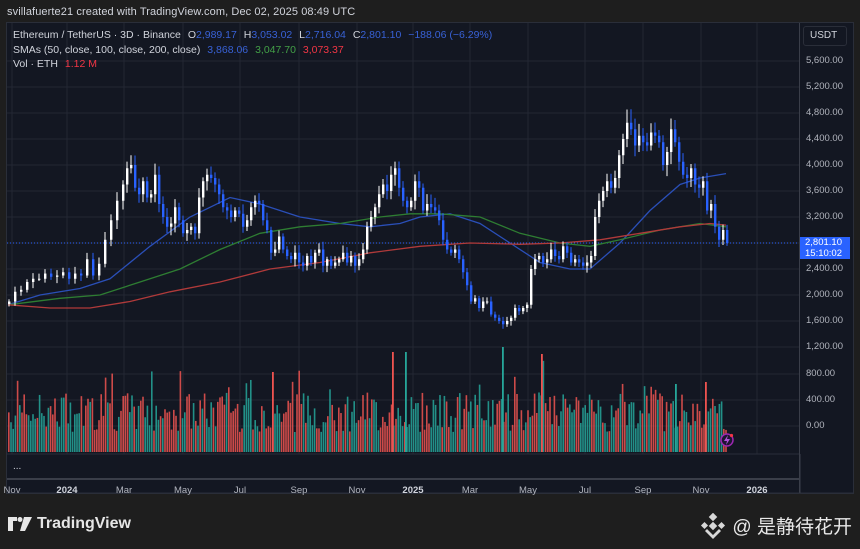 This screenshot has height=549, width=860. I want to click on price-tick: 4,800.00, so click(824, 112).